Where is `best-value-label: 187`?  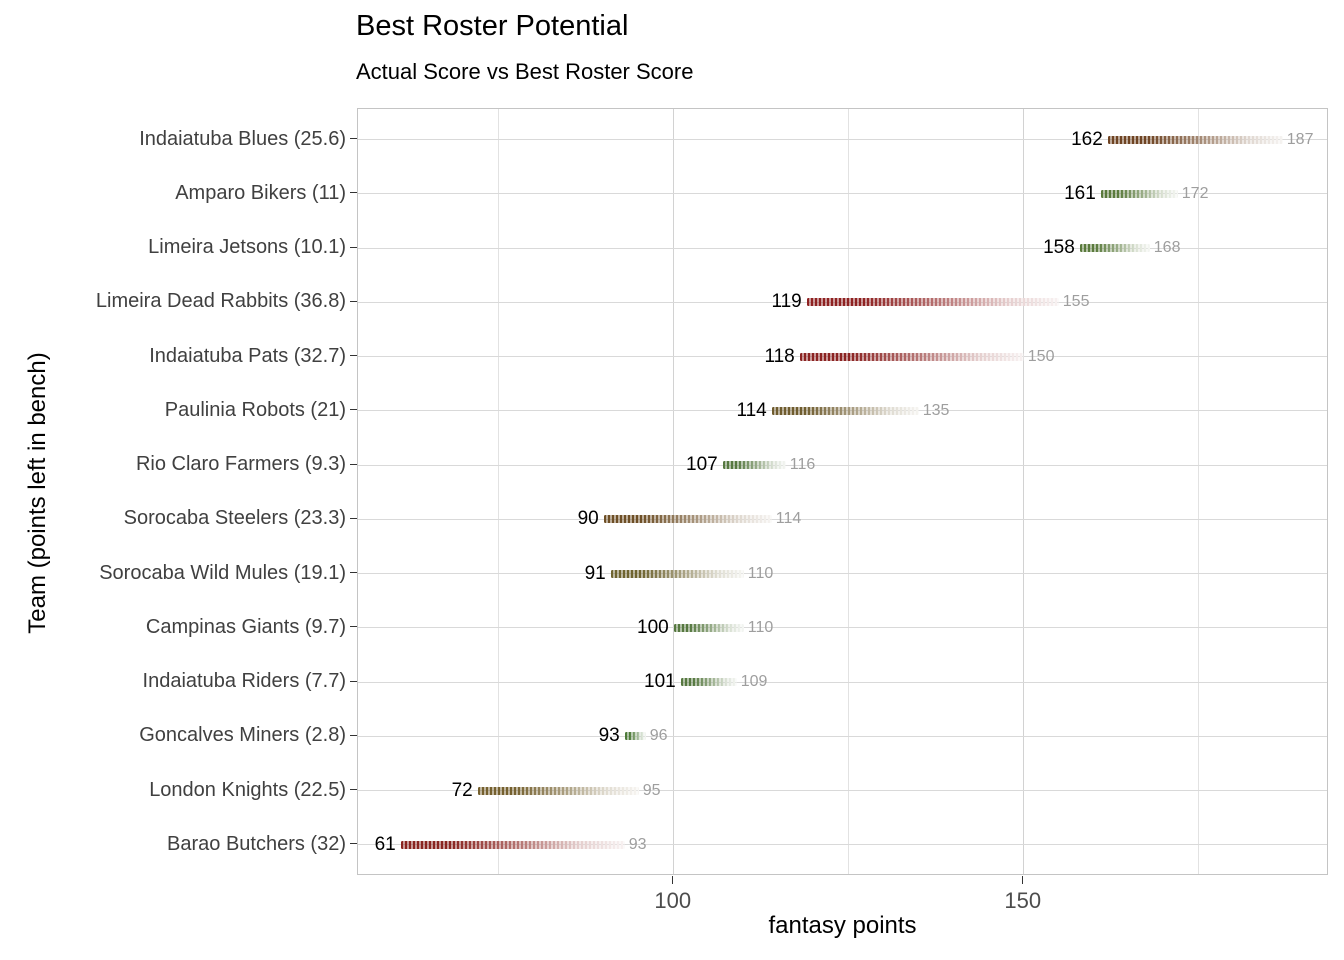
best-value-label: 187 is located at coordinates (1300, 139).